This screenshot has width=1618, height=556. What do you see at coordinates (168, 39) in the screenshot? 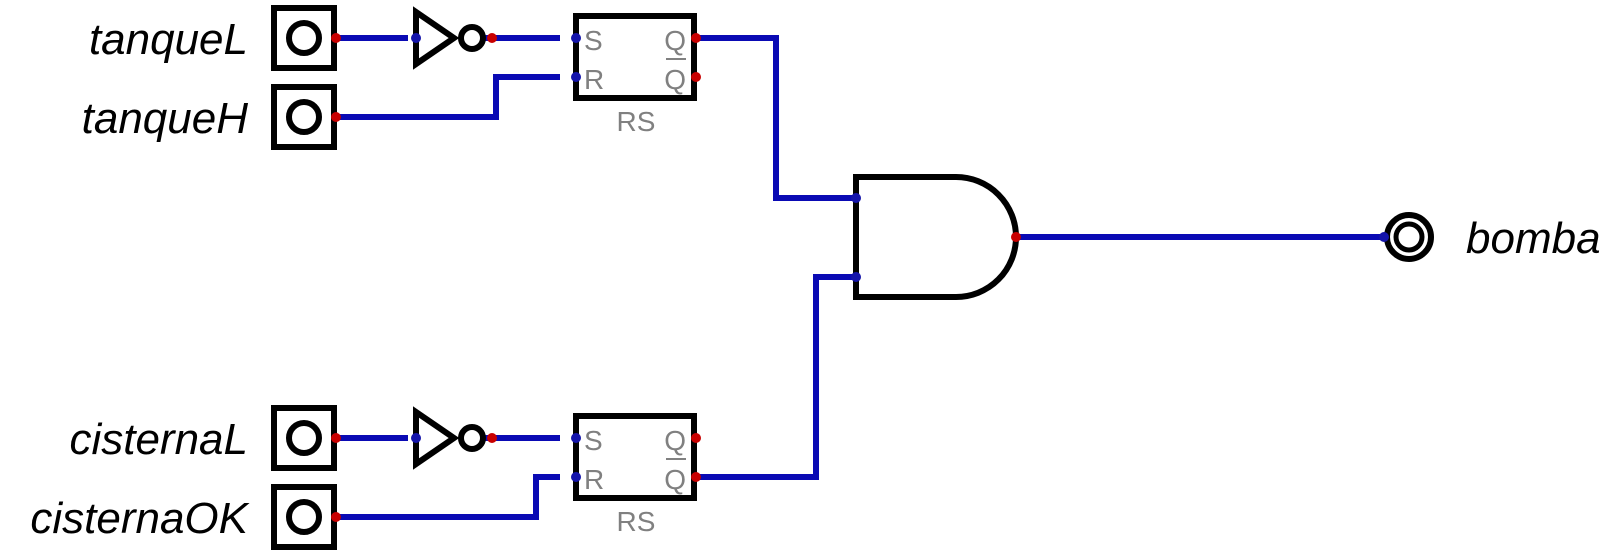
I see `input-label-tanqueL: tanqueL` at bounding box center [168, 39].